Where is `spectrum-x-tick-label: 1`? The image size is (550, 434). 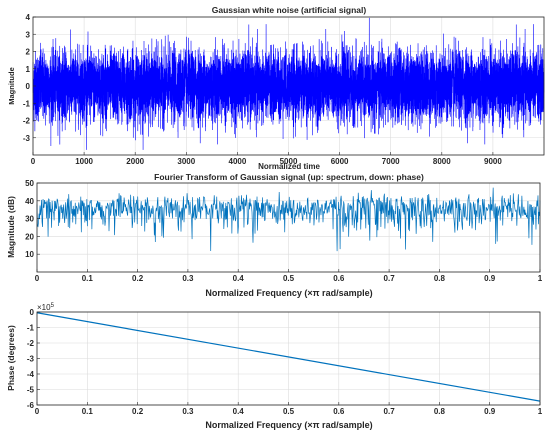
spectrum-x-tick-label: 1 is located at coordinates (540, 278).